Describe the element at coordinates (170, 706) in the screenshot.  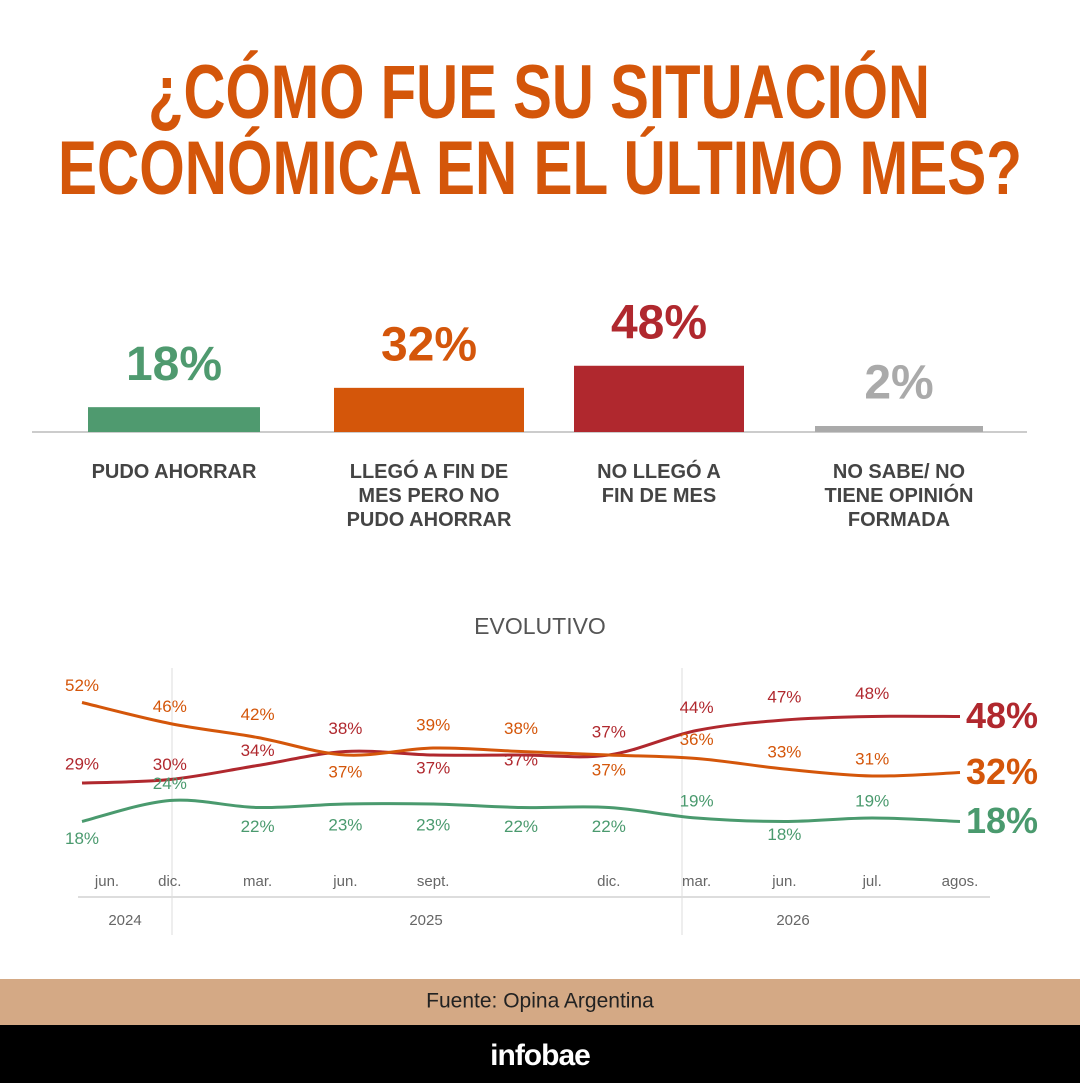
I see `data-label: 46%` at that location.